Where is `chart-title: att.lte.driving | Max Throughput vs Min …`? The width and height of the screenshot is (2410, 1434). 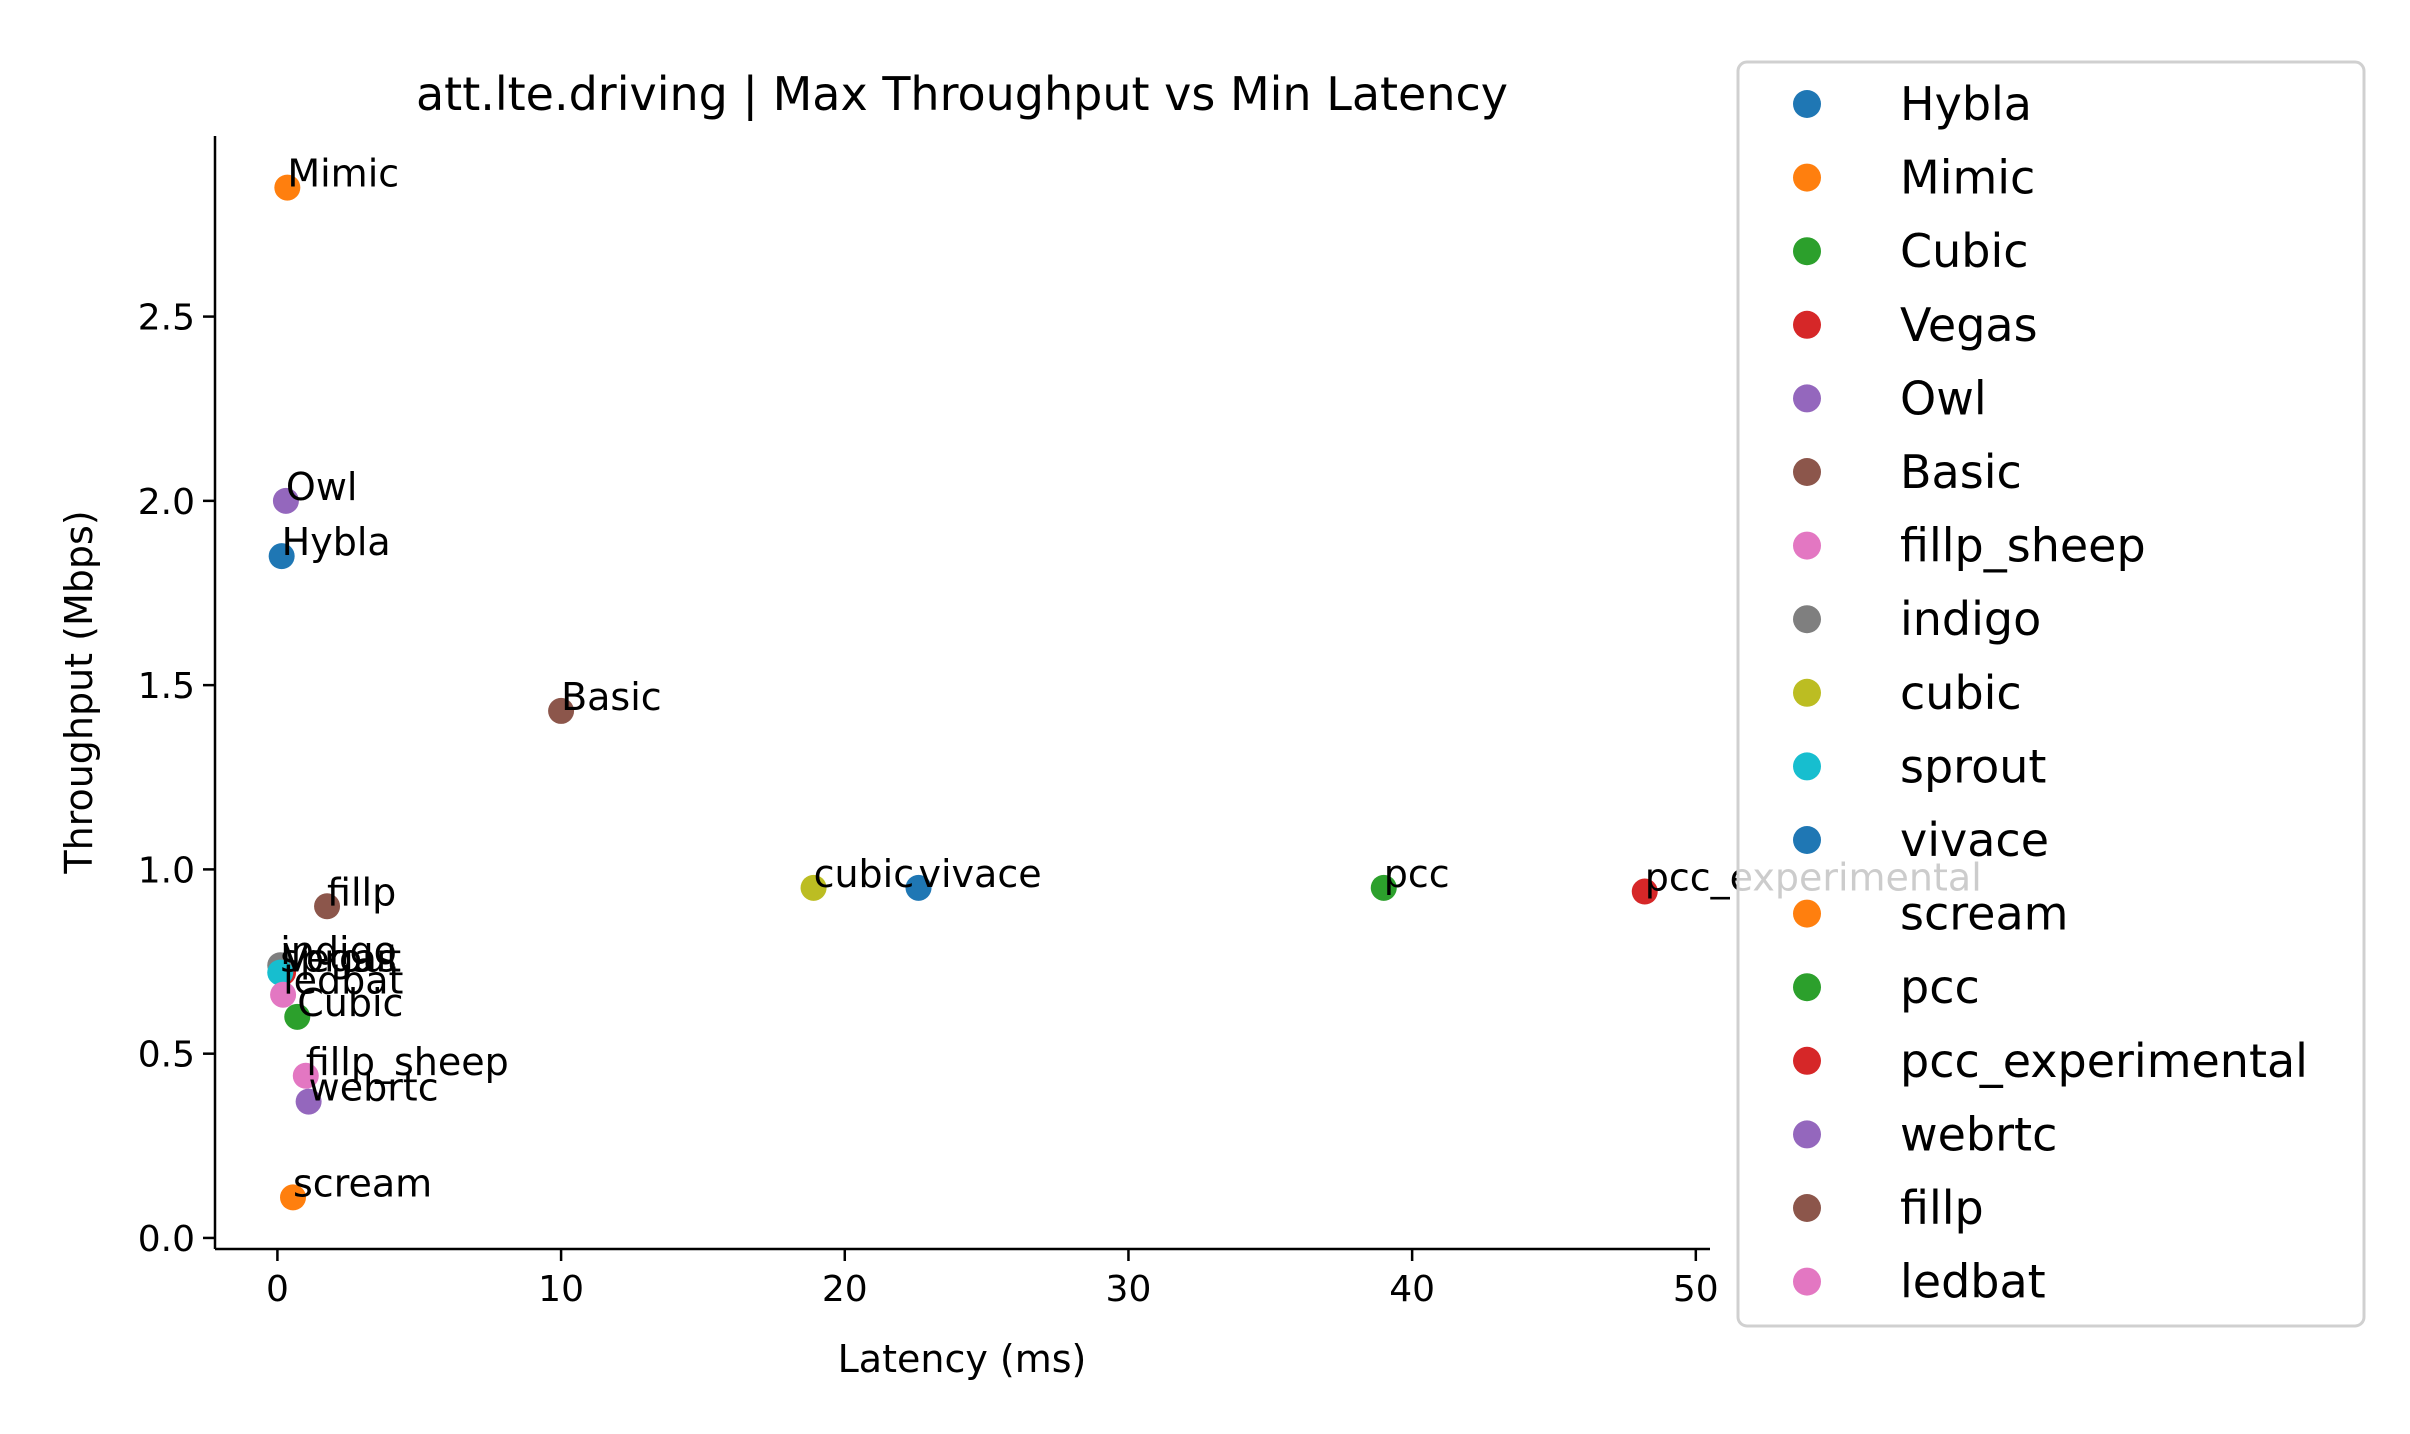 chart-title: att.lte.driving | Max Throughput vs Min … is located at coordinates (962, 94).